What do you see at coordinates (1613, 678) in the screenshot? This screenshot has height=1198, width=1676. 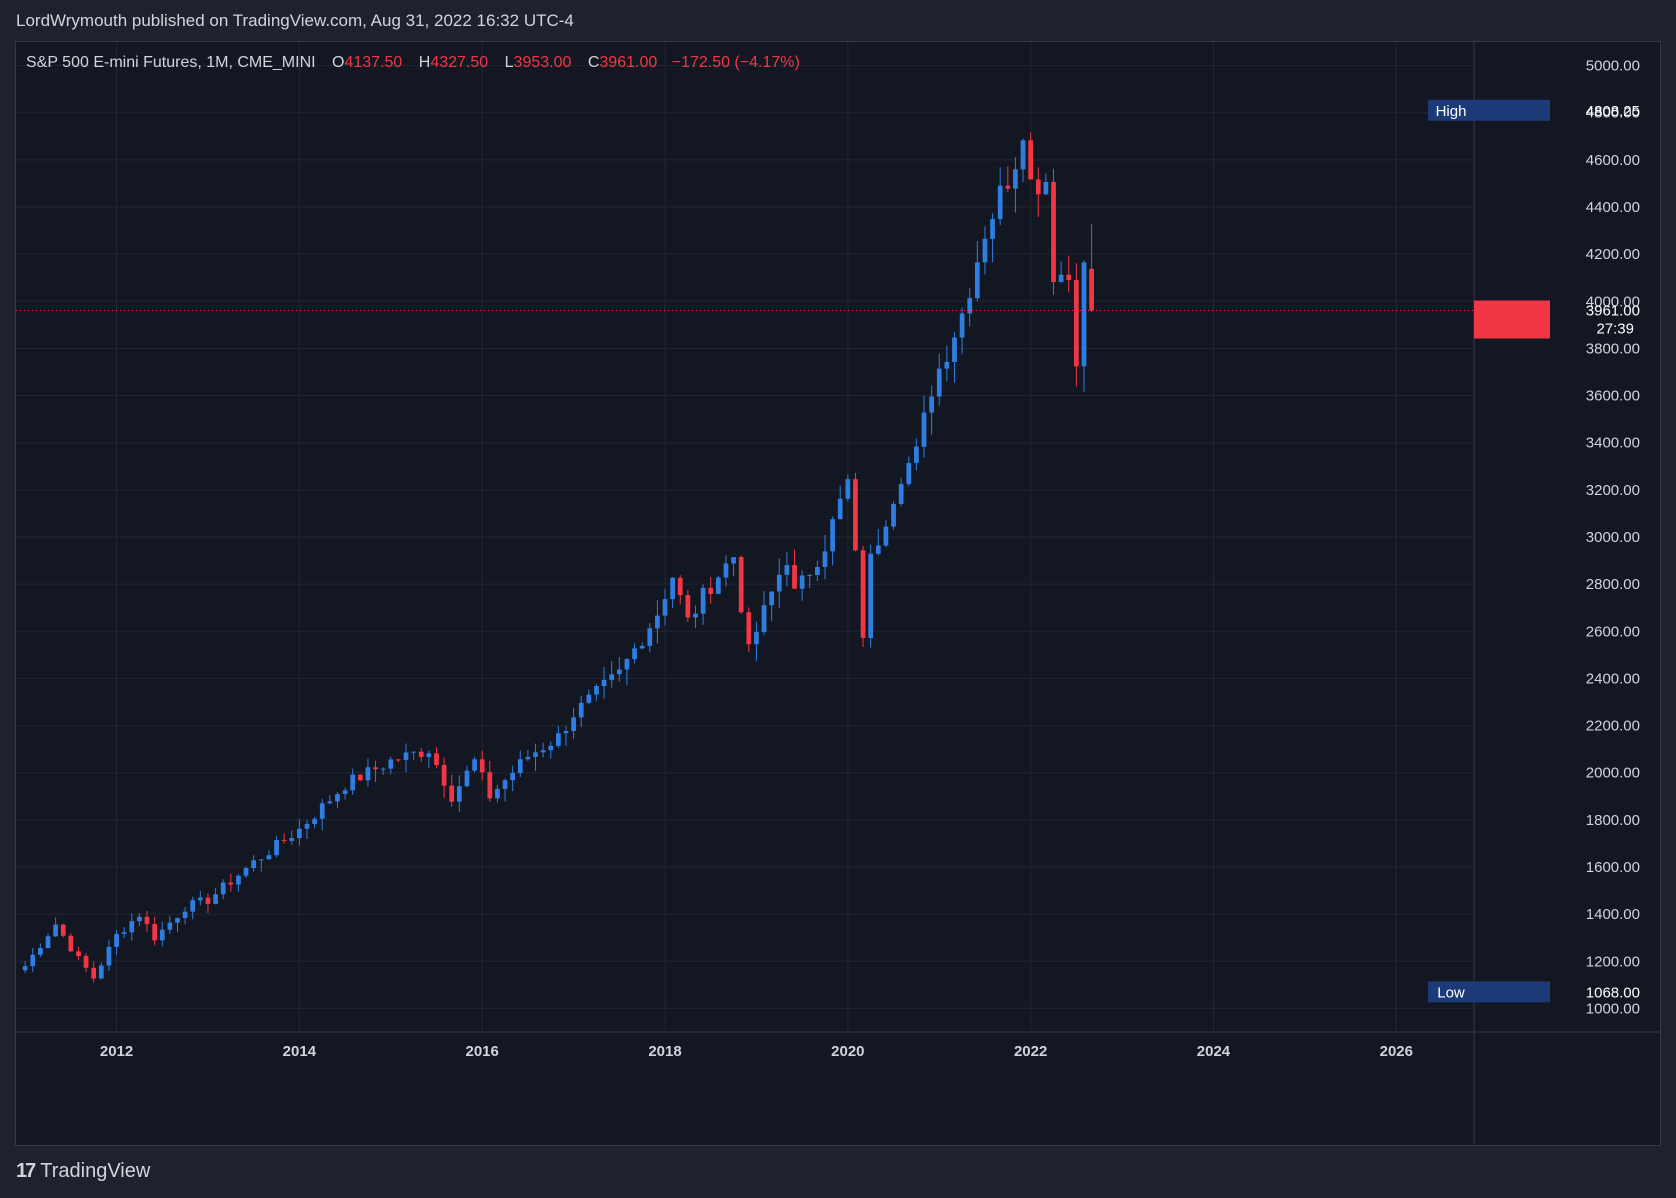 I see `price-tick-label: 2400.00` at bounding box center [1613, 678].